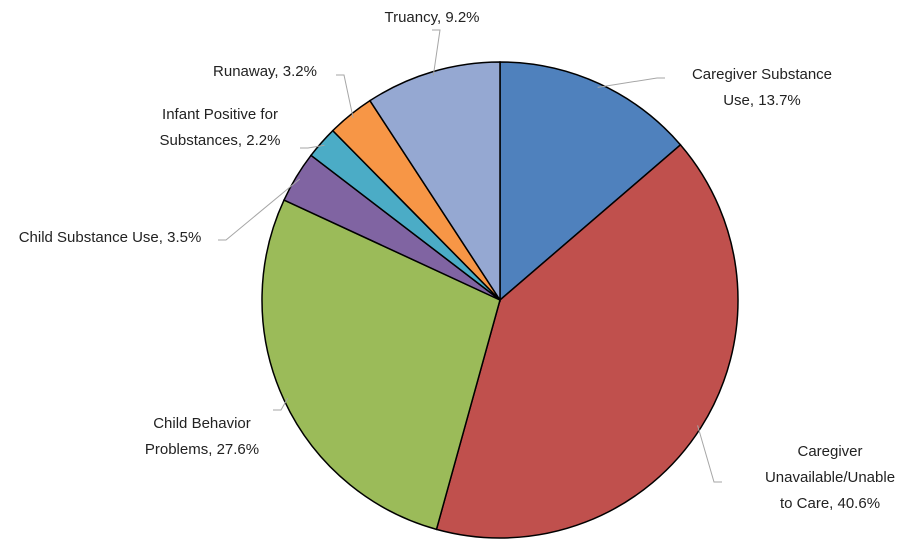 The height and width of the screenshot is (545, 909). I want to click on data-label: Caregiver Substance Use, 13.7%, so click(762, 87).